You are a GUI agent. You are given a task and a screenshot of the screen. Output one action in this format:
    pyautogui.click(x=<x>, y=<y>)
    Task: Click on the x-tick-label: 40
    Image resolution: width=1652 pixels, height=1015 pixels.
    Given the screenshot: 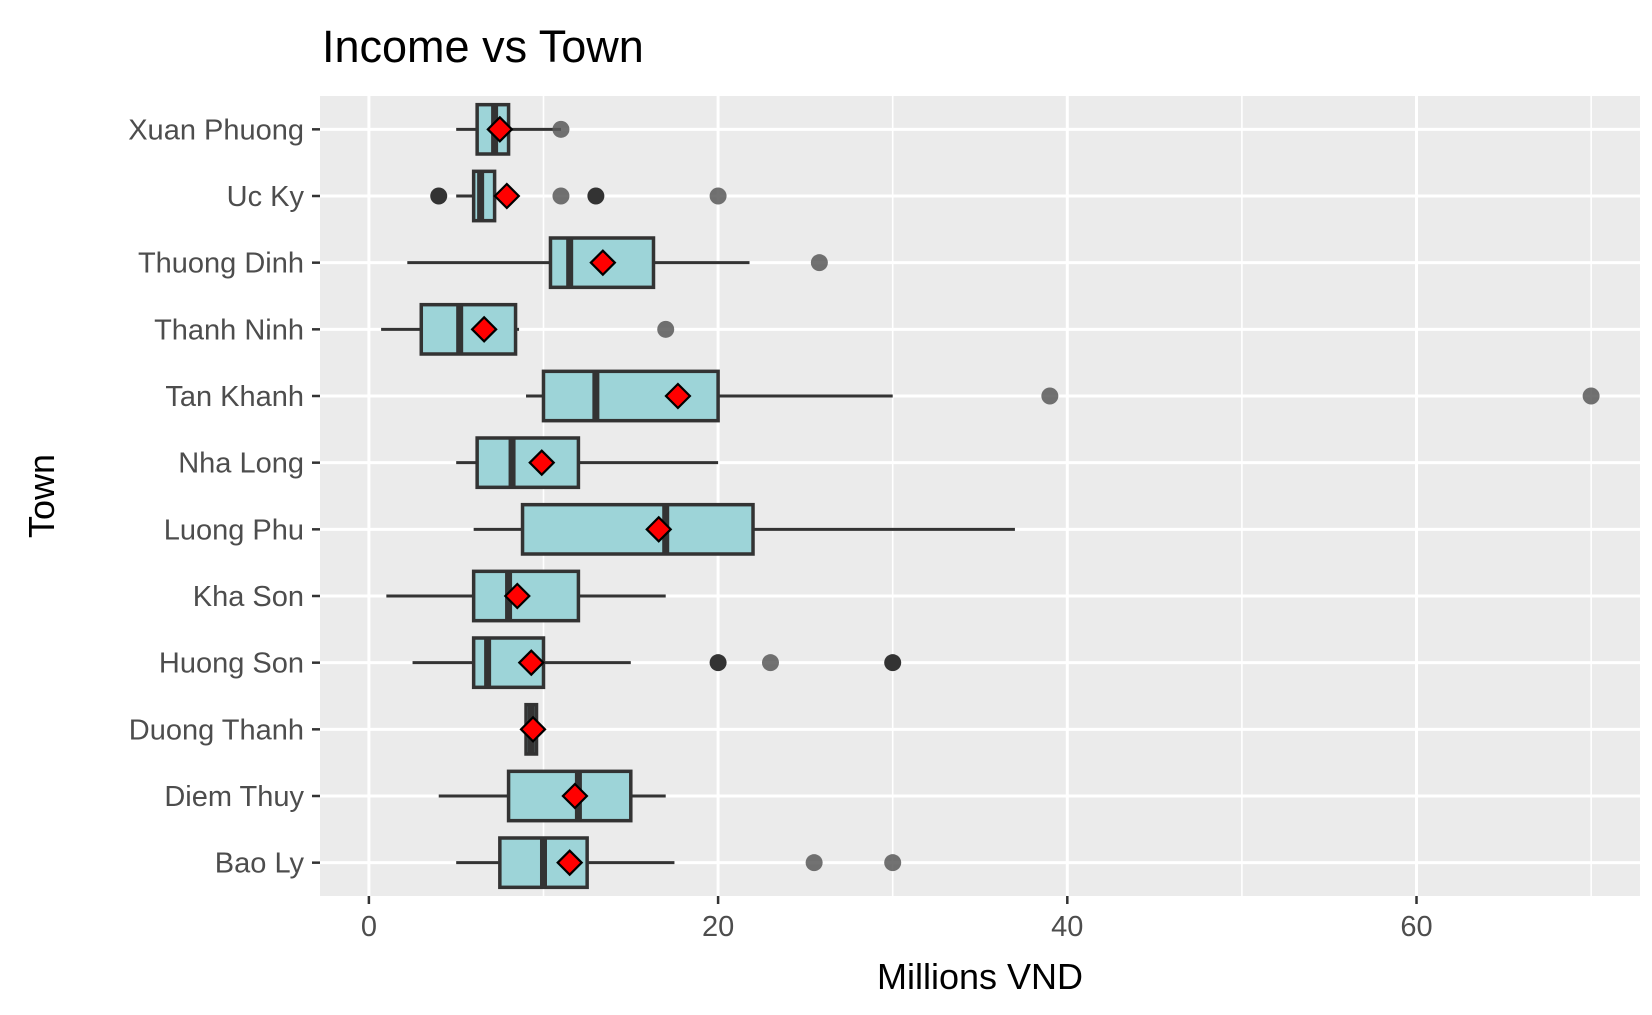 What is the action you would take?
    pyautogui.click(x=1067, y=927)
    